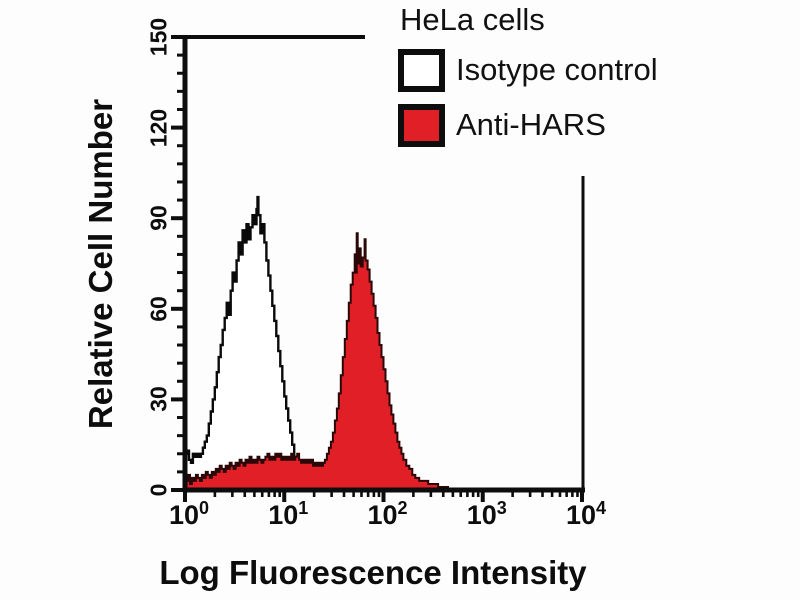 Image resolution: width=800 pixels, height=600 pixels. What do you see at coordinates (189, 514) in the screenshot?
I see `x-tick-label: 10⁰` at bounding box center [189, 514].